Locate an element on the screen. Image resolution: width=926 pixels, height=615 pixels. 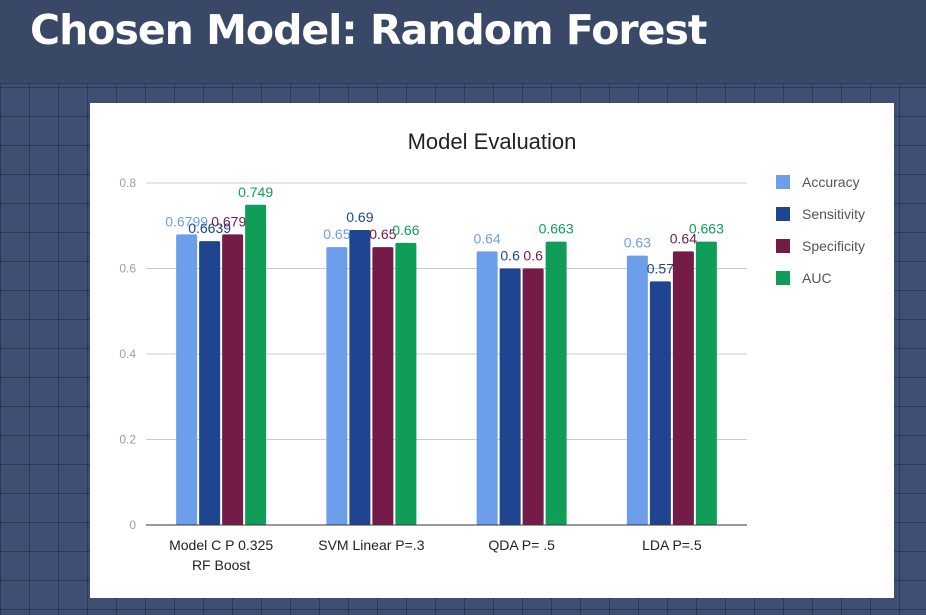
title-band: Chosen Model: Random Forest is located at coordinates (463, 42).